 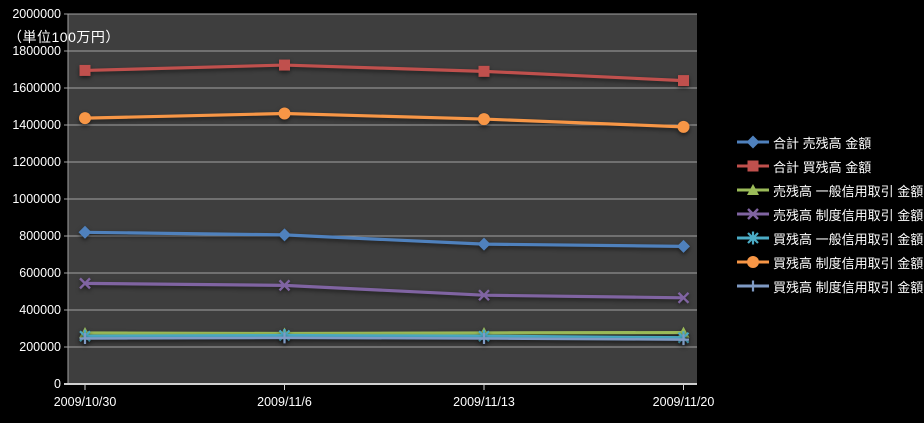 I want to click on y-axis-label: 400000, so click(x=40, y=310).